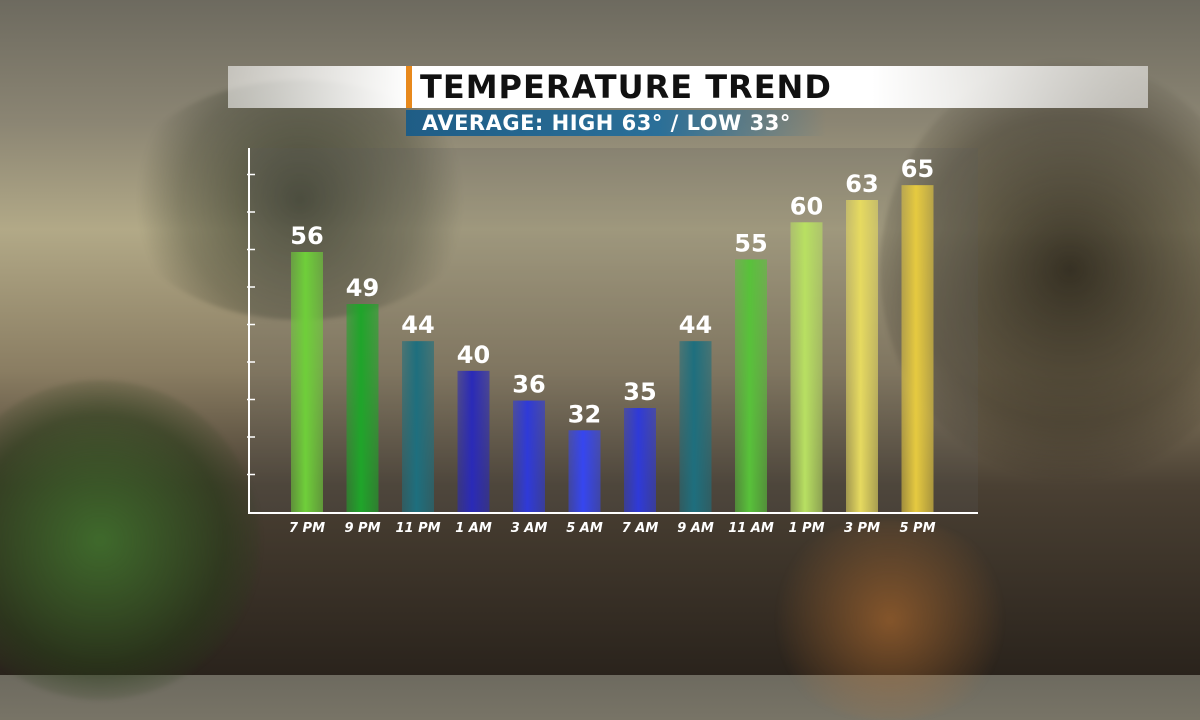  What do you see at coordinates (695, 426) in the screenshot?
I see `bar-9-am` at bounding box center [695, 426].